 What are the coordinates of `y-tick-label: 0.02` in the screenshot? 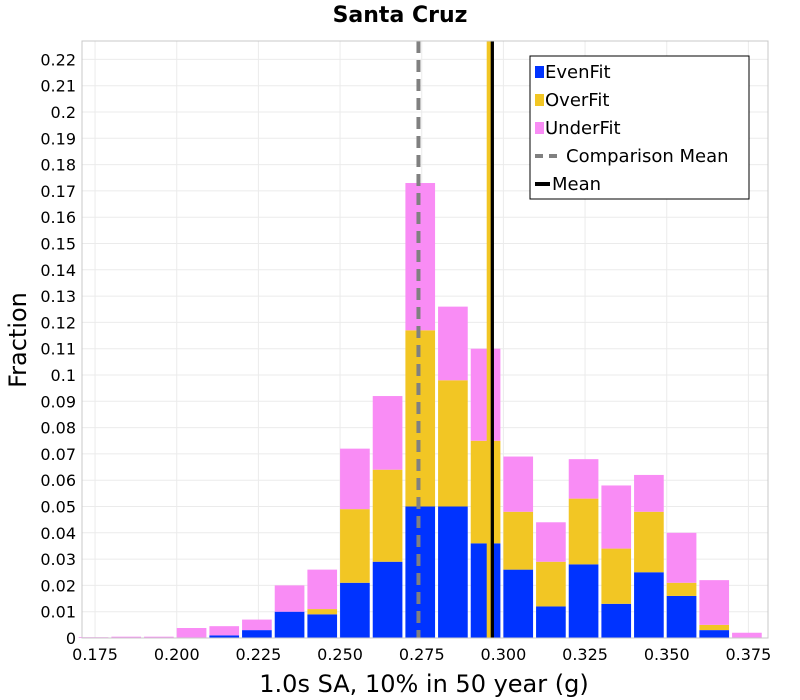 It's located at (58, 585).